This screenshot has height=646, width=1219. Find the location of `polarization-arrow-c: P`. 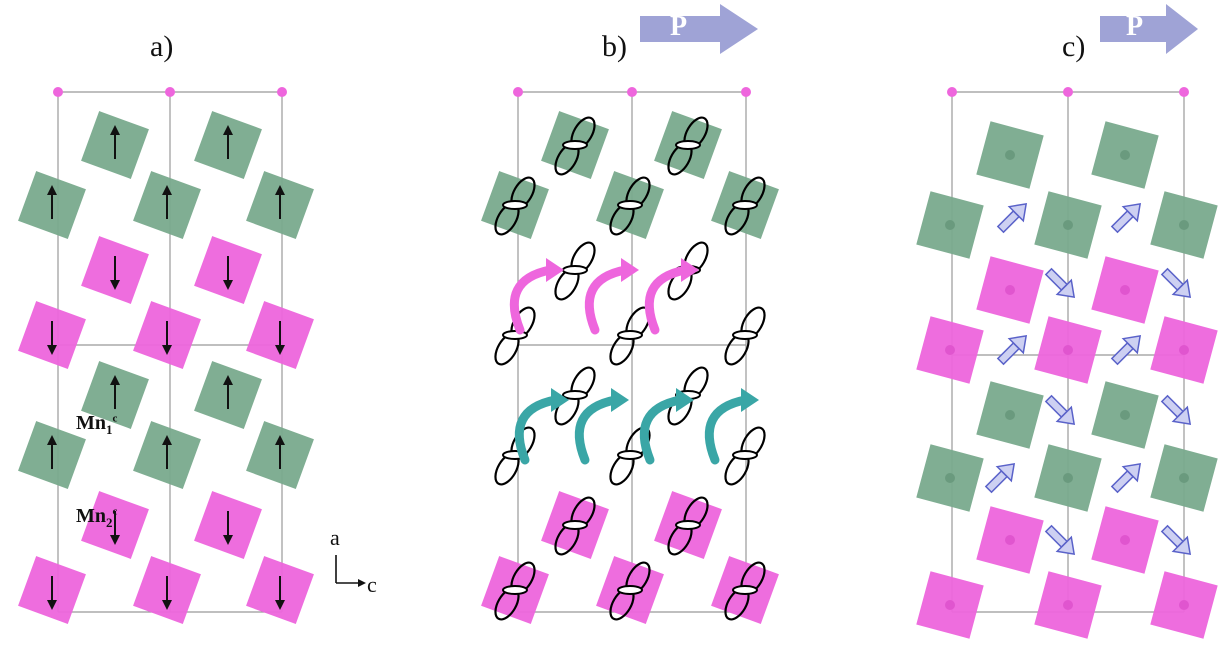

polarization-arrow-c: P is located at coordinates (1149, 29).